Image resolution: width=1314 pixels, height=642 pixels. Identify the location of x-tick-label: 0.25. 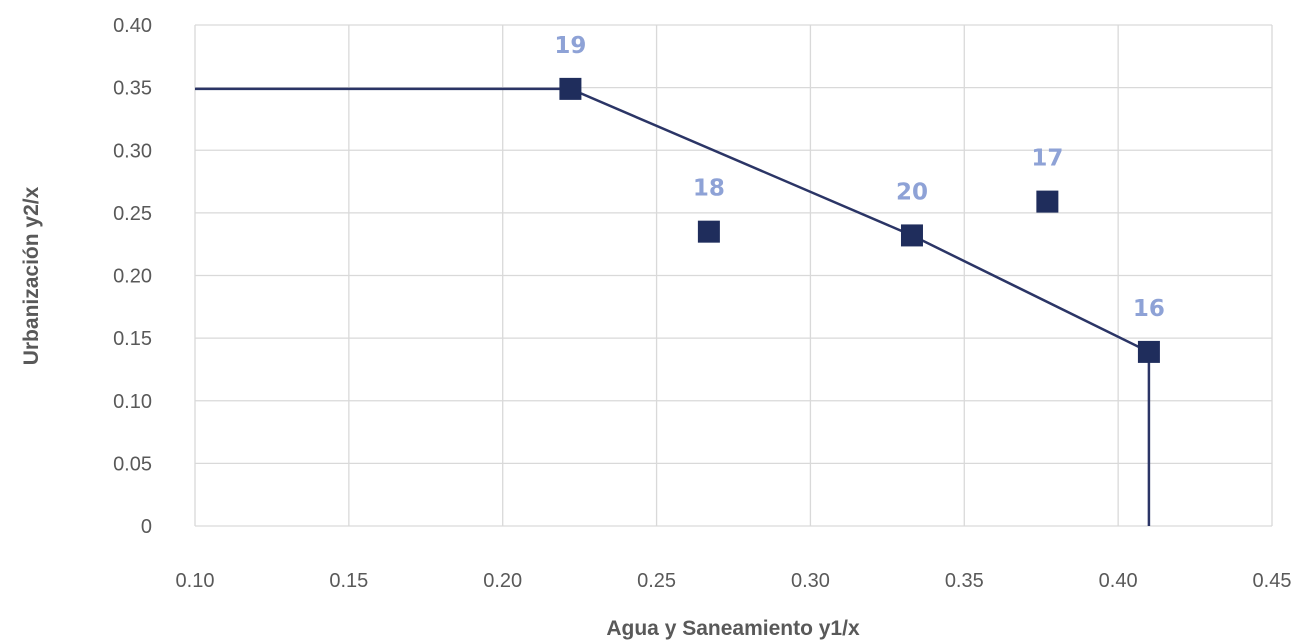
(656, 581).